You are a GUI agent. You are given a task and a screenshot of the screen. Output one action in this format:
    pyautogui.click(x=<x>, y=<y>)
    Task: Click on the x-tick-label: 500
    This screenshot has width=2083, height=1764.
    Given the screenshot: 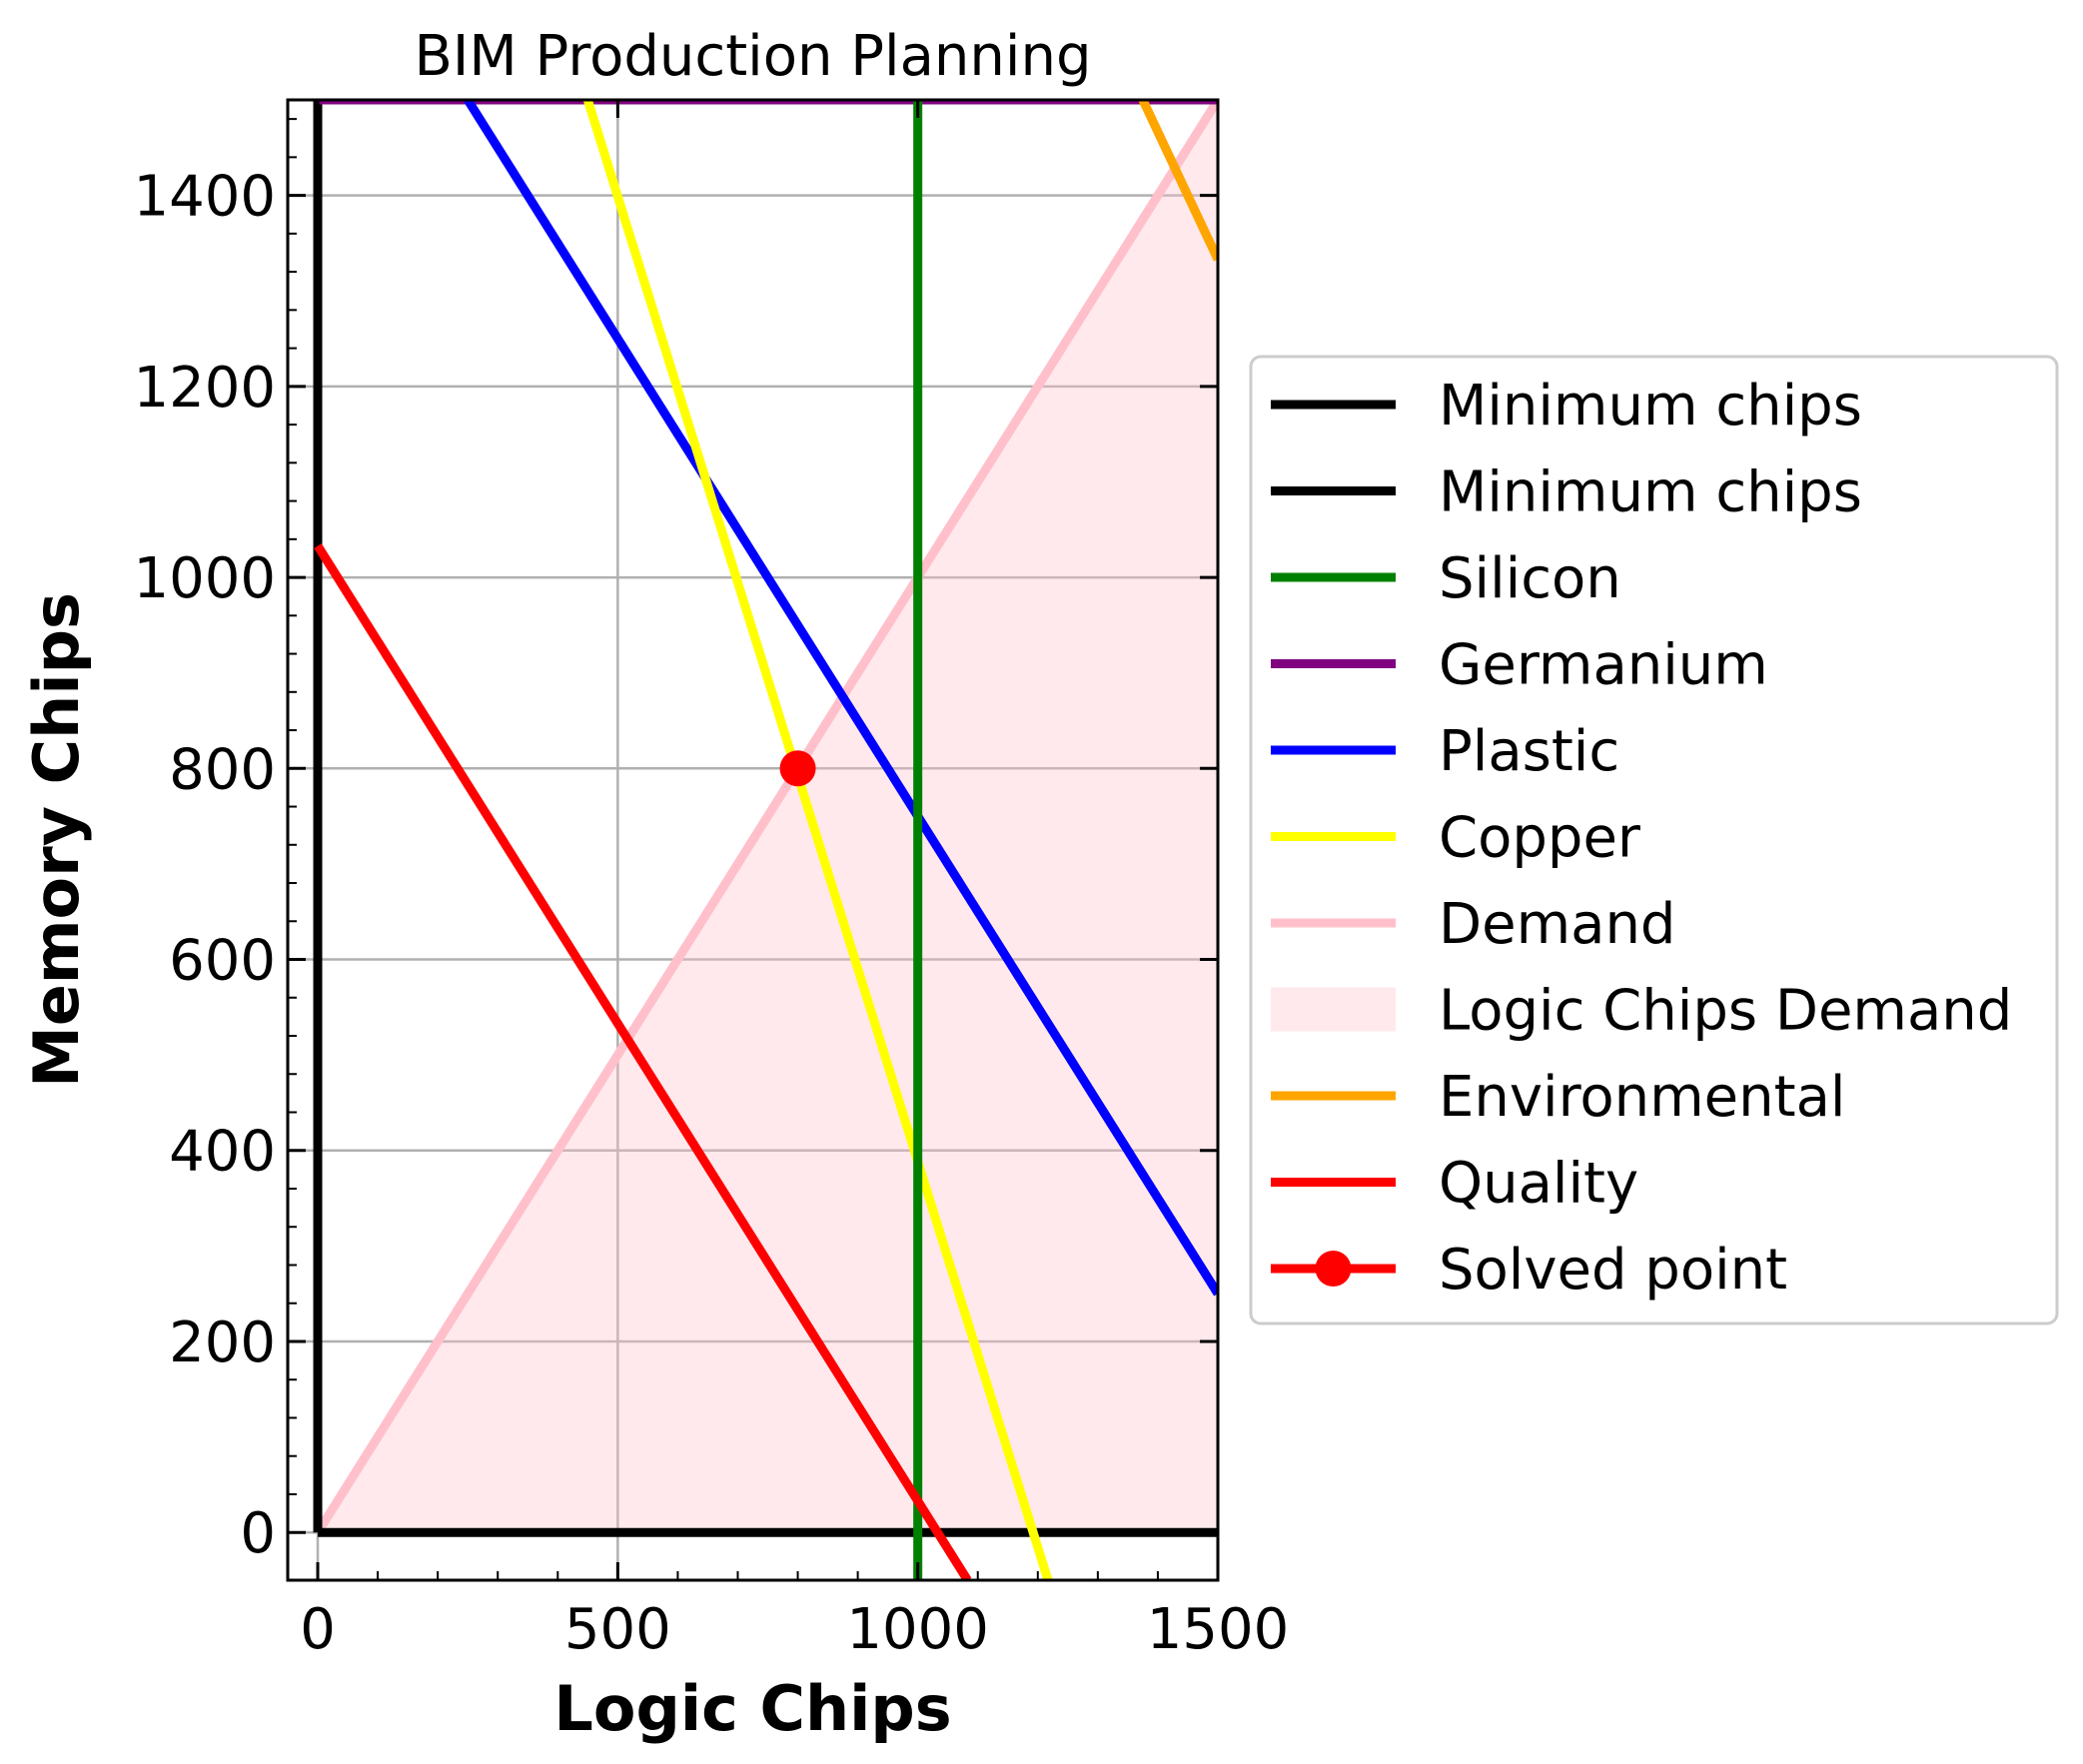 What is the action you would take?
    pyautogui.click(x=617, y=1629)
    